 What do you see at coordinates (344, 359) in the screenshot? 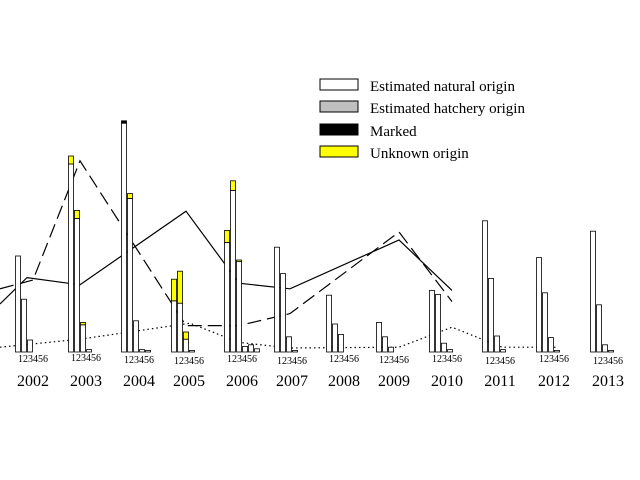
I see `month-ticks-2008: 123456` at bounding box center [344, 359].